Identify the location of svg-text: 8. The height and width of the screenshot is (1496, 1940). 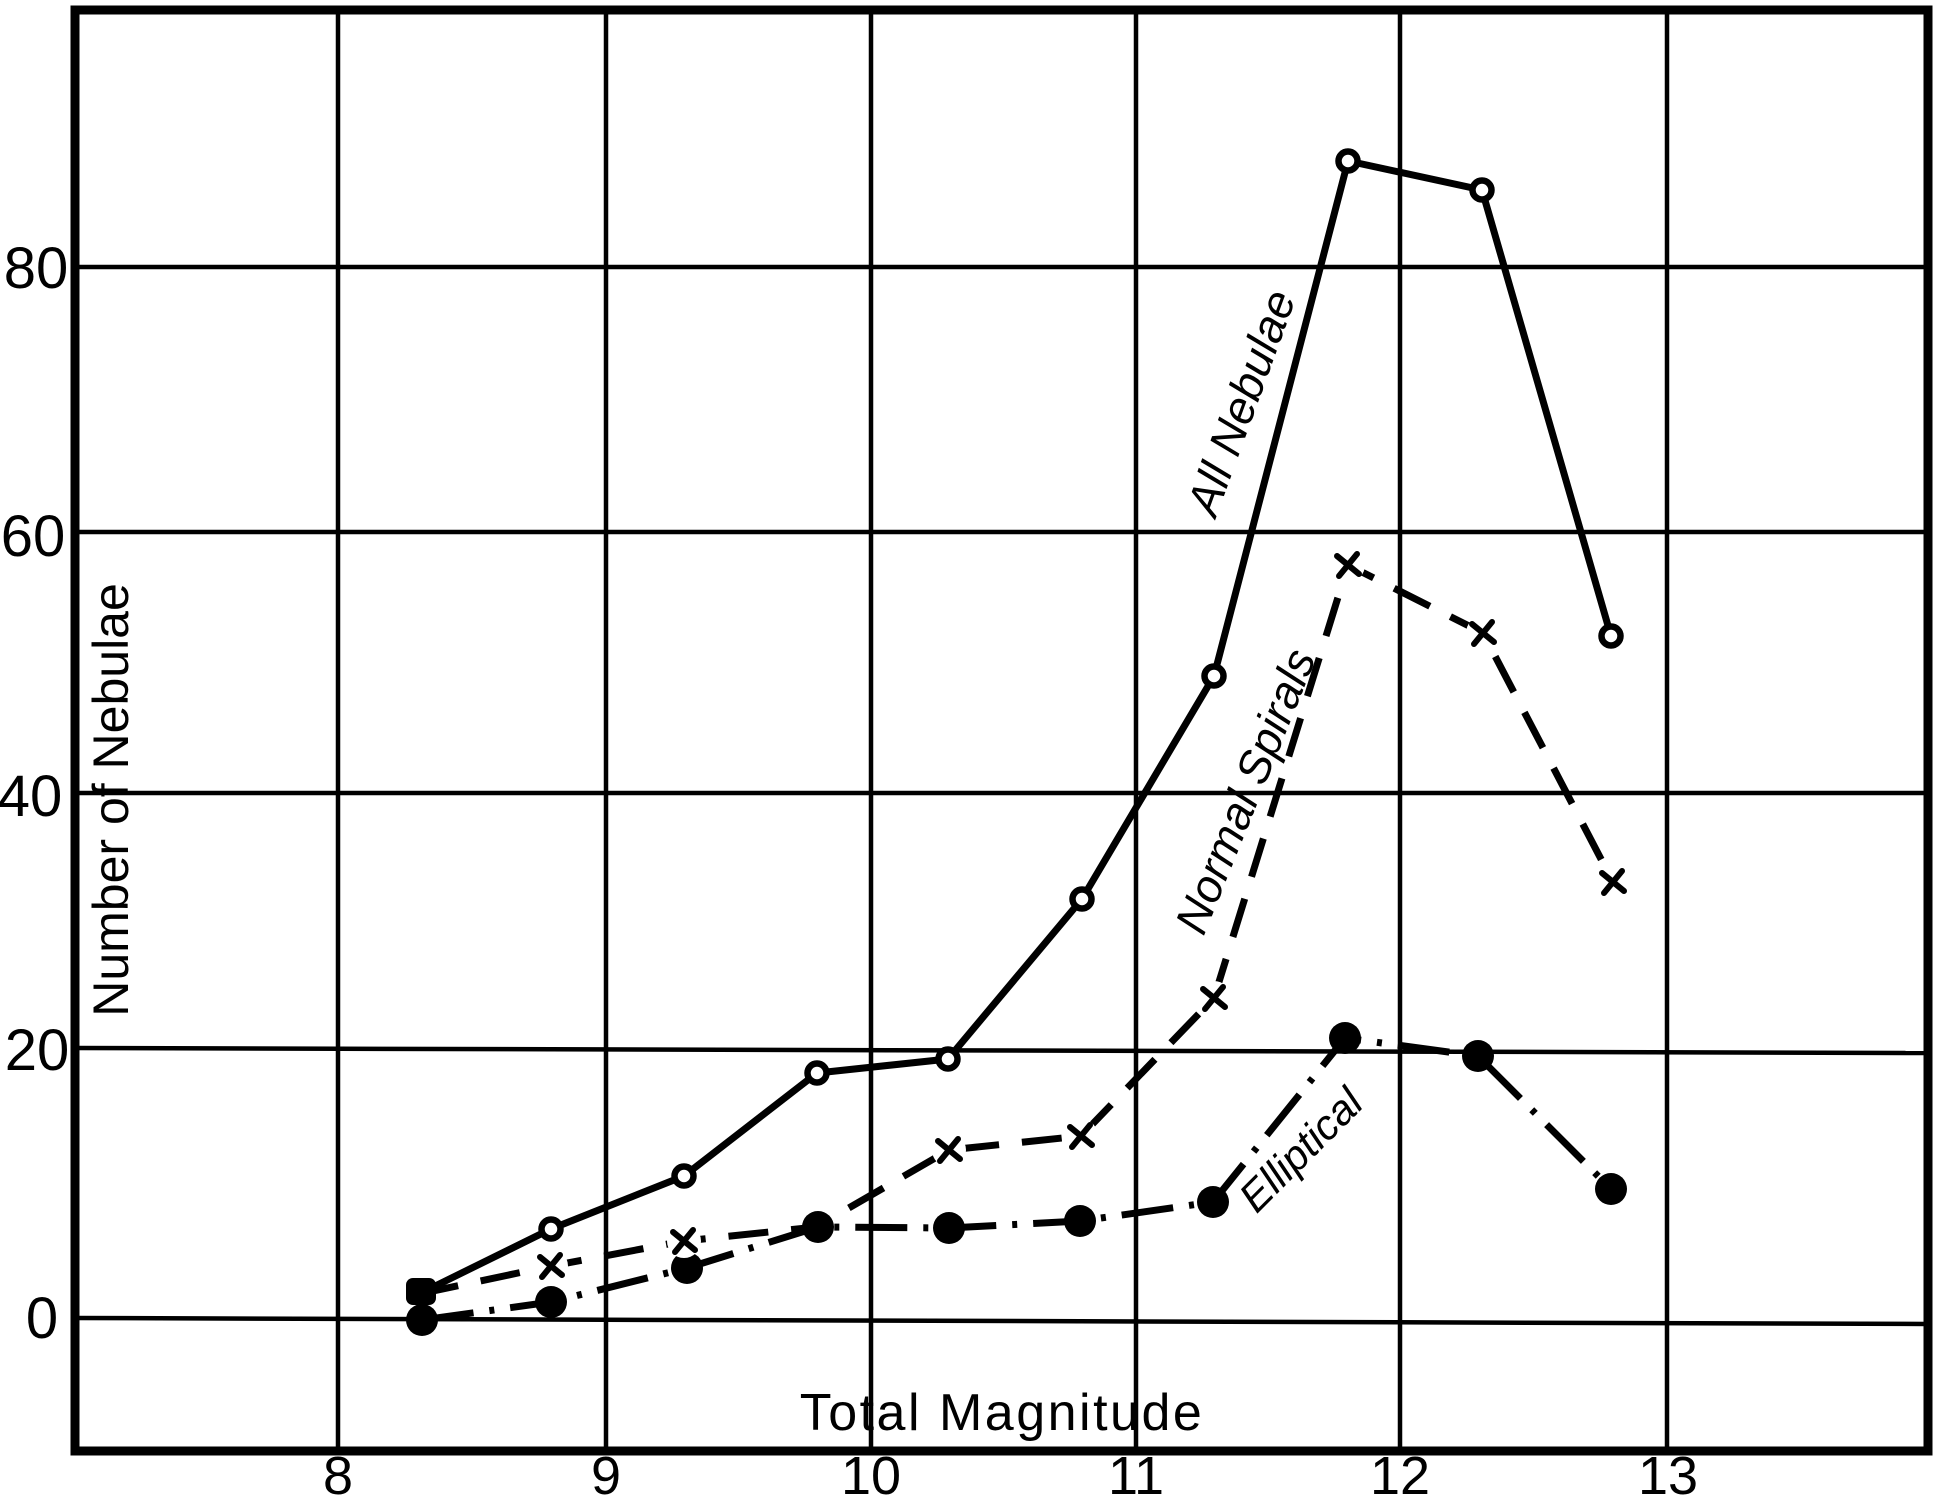
(338, 1471).